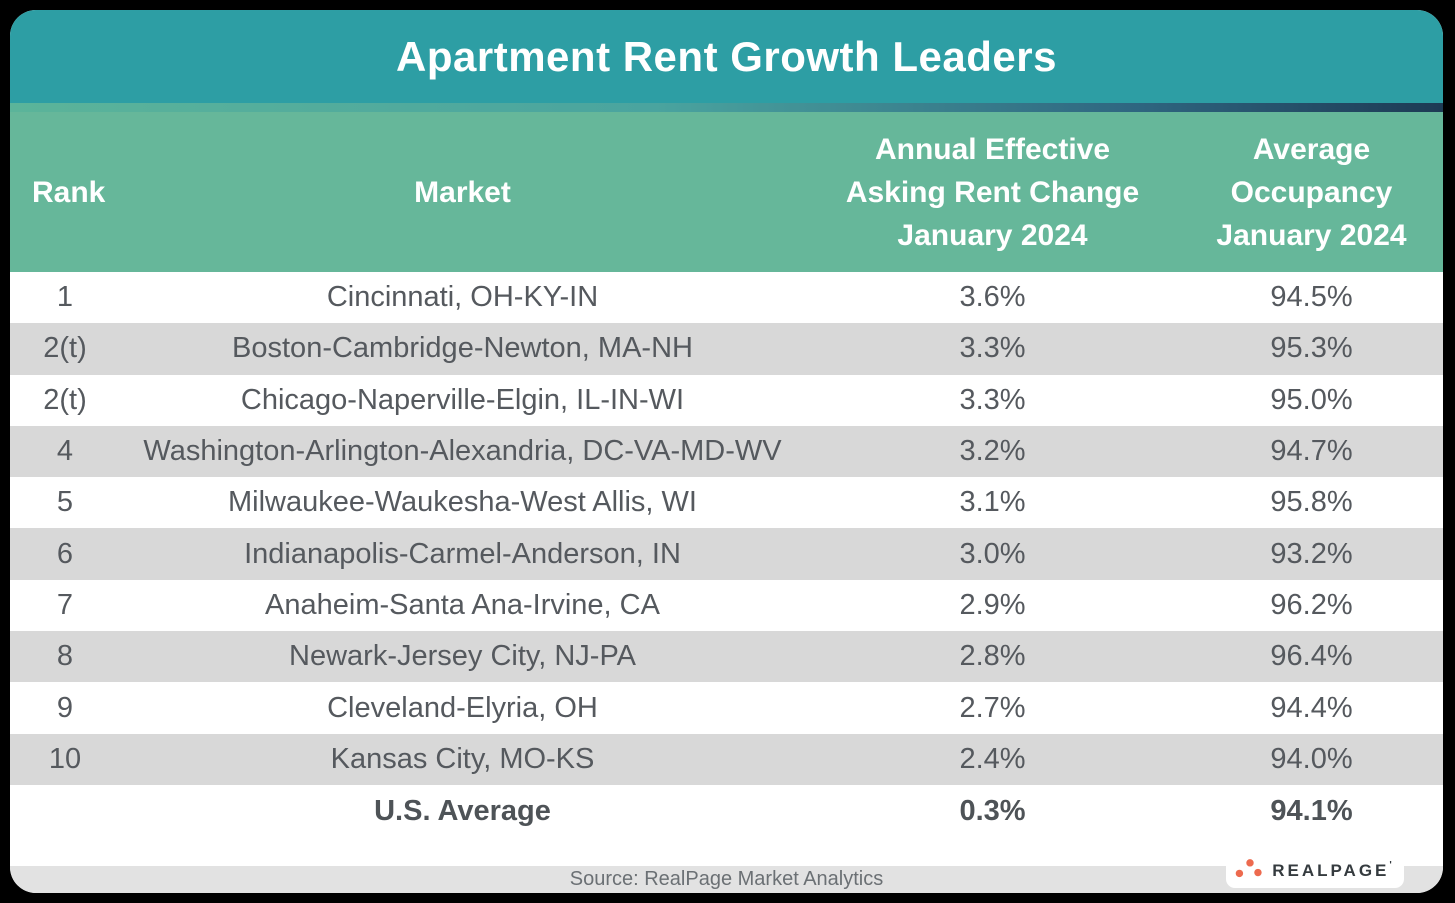 Image resolution: width=1455 pixels, height=903 pixels. What do you see at coordinates (65, 758) in the screenshot?
I see `rank-cell: 10` at bounding box center [65, 758].